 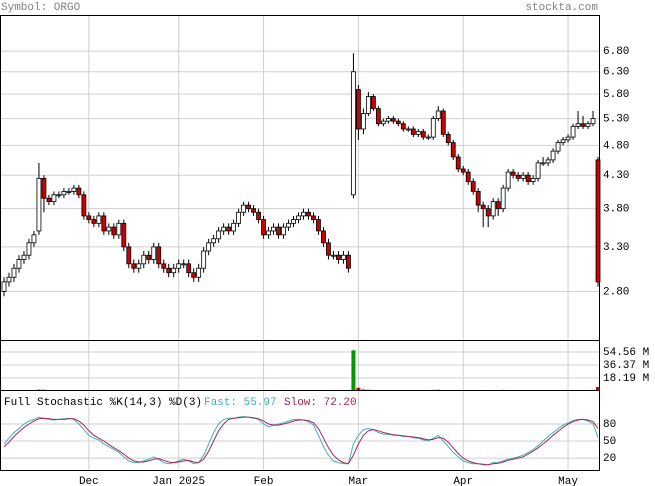 I want to click on y-tick-label: 4.30, so click(x=616, y=176).